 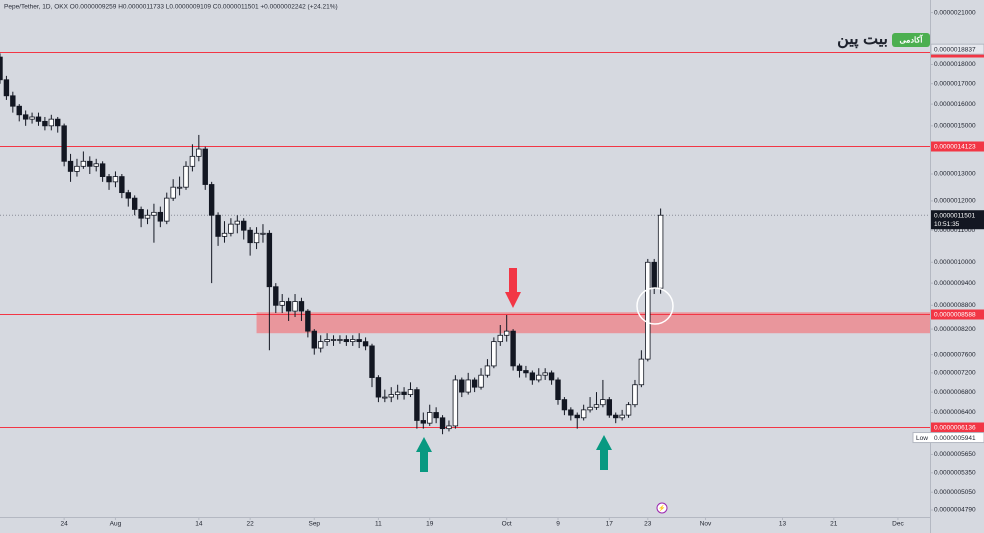 I want to click on y-tick-label: 0.0000017000, so click(x=955, y=83).